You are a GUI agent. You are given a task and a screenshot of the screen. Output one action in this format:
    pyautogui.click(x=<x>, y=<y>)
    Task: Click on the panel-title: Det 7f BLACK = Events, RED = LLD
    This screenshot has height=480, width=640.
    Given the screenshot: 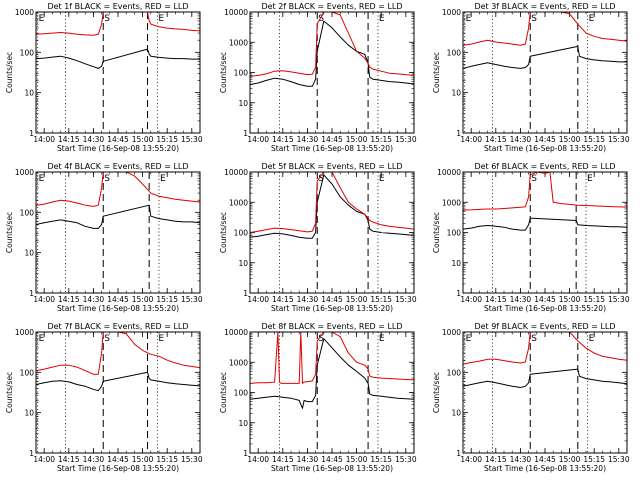 What is the action you would take?
    pyautogui.click(x=117, y=326)
    